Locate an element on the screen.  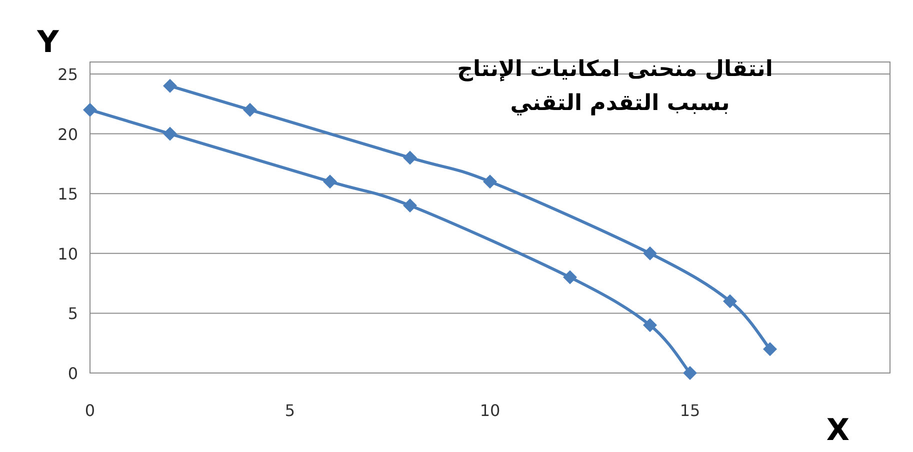
y-tick-label: 10 is located at coordinates (68, 254).